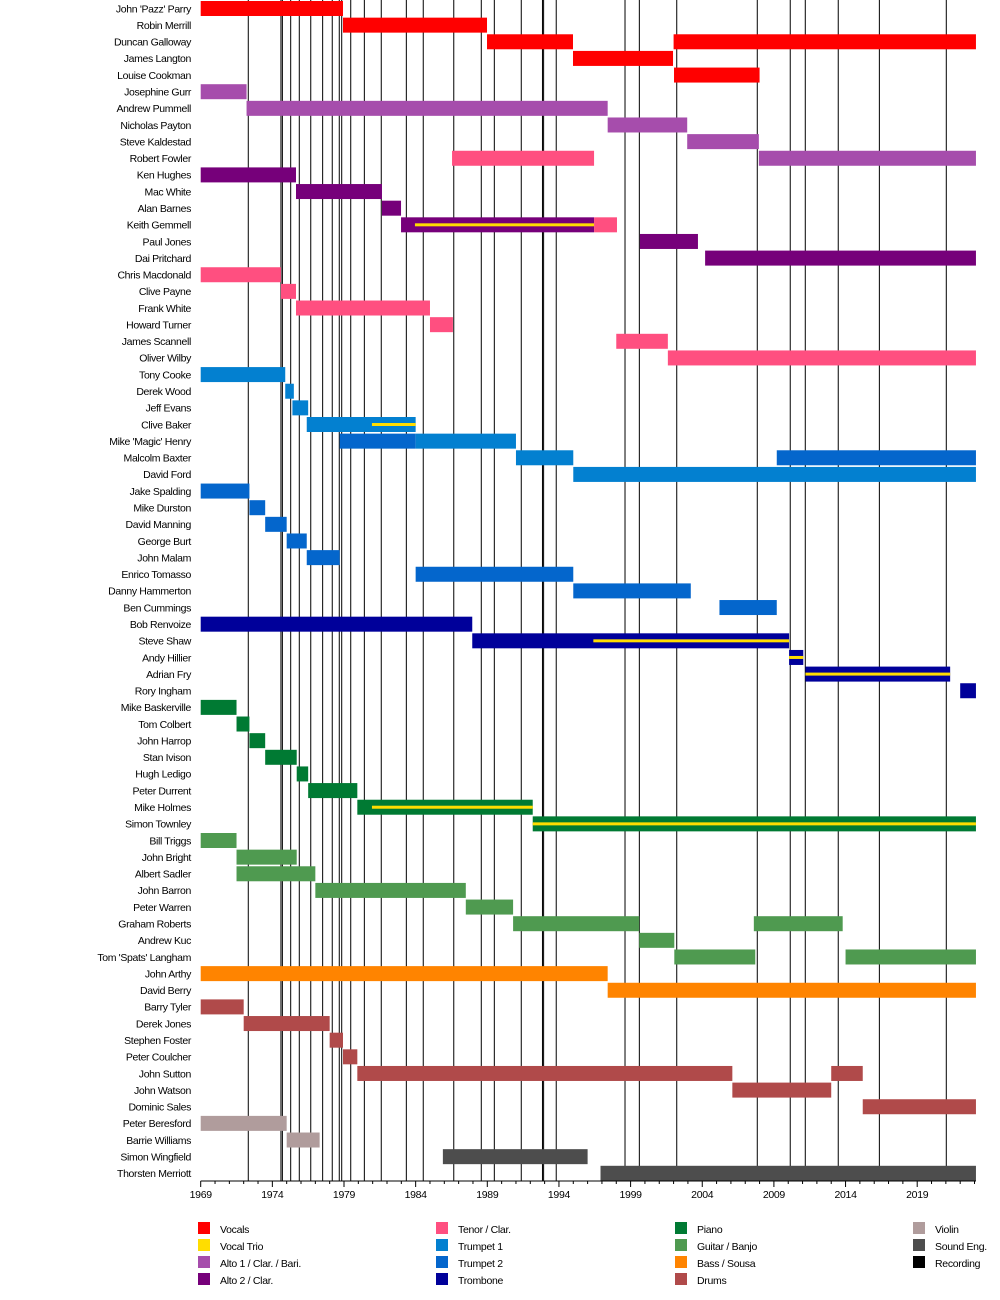 Image resolution: width=1000 pixels, height=1300 pixels. Describe the element at coordinates (165, 891) in the screenshot. I see `member-name-label: John Barron` at that location.